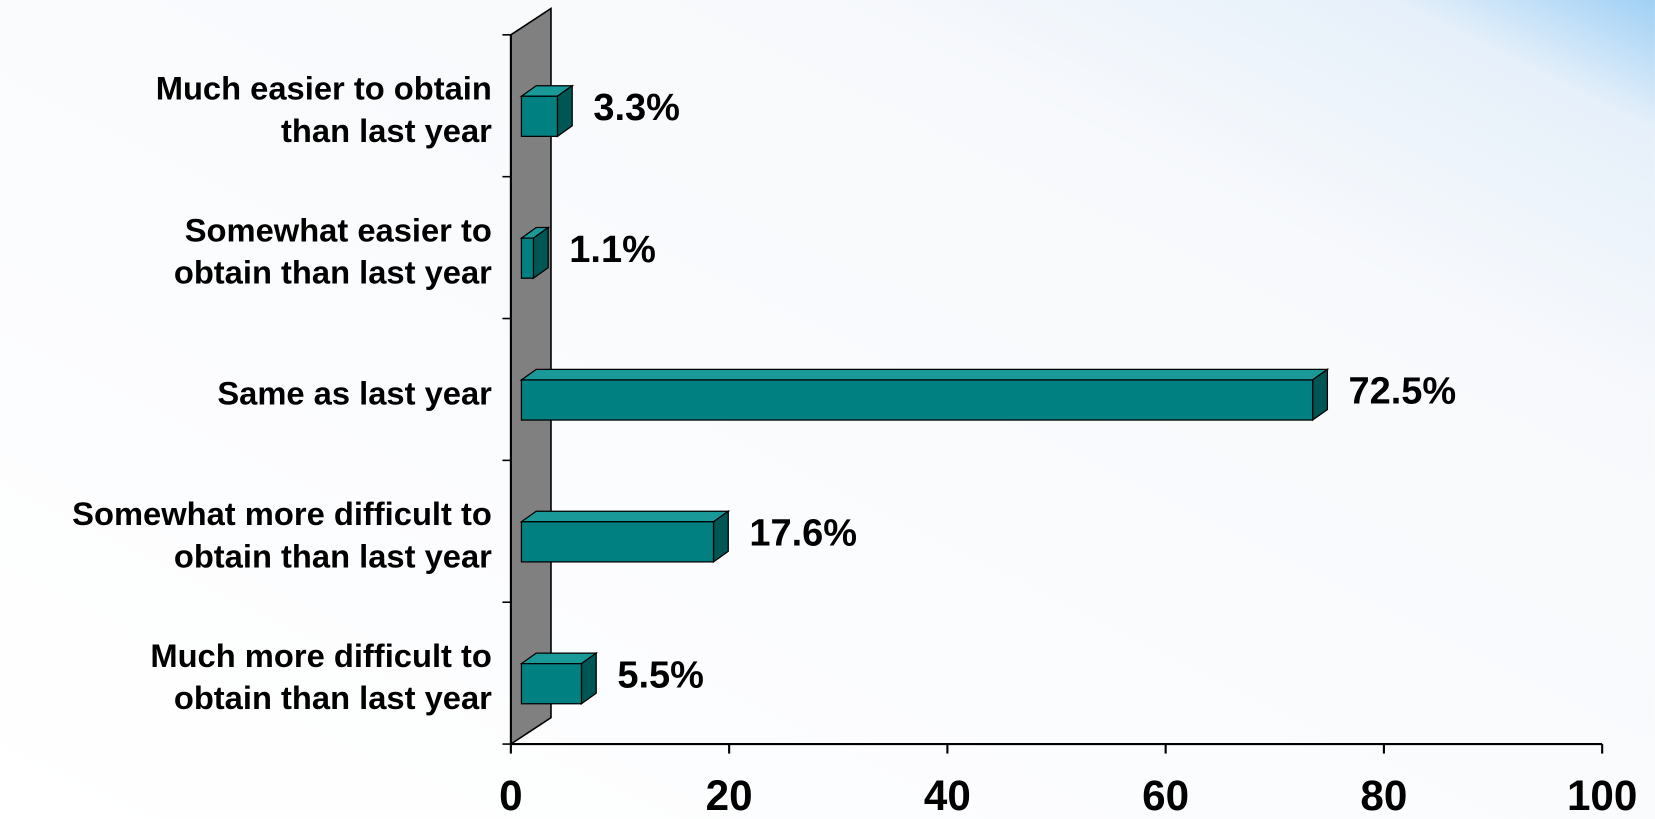  Describe the element at coordinates (338, 229) in the screenshot. I see `category-label: Somewhat easier to` at that location.